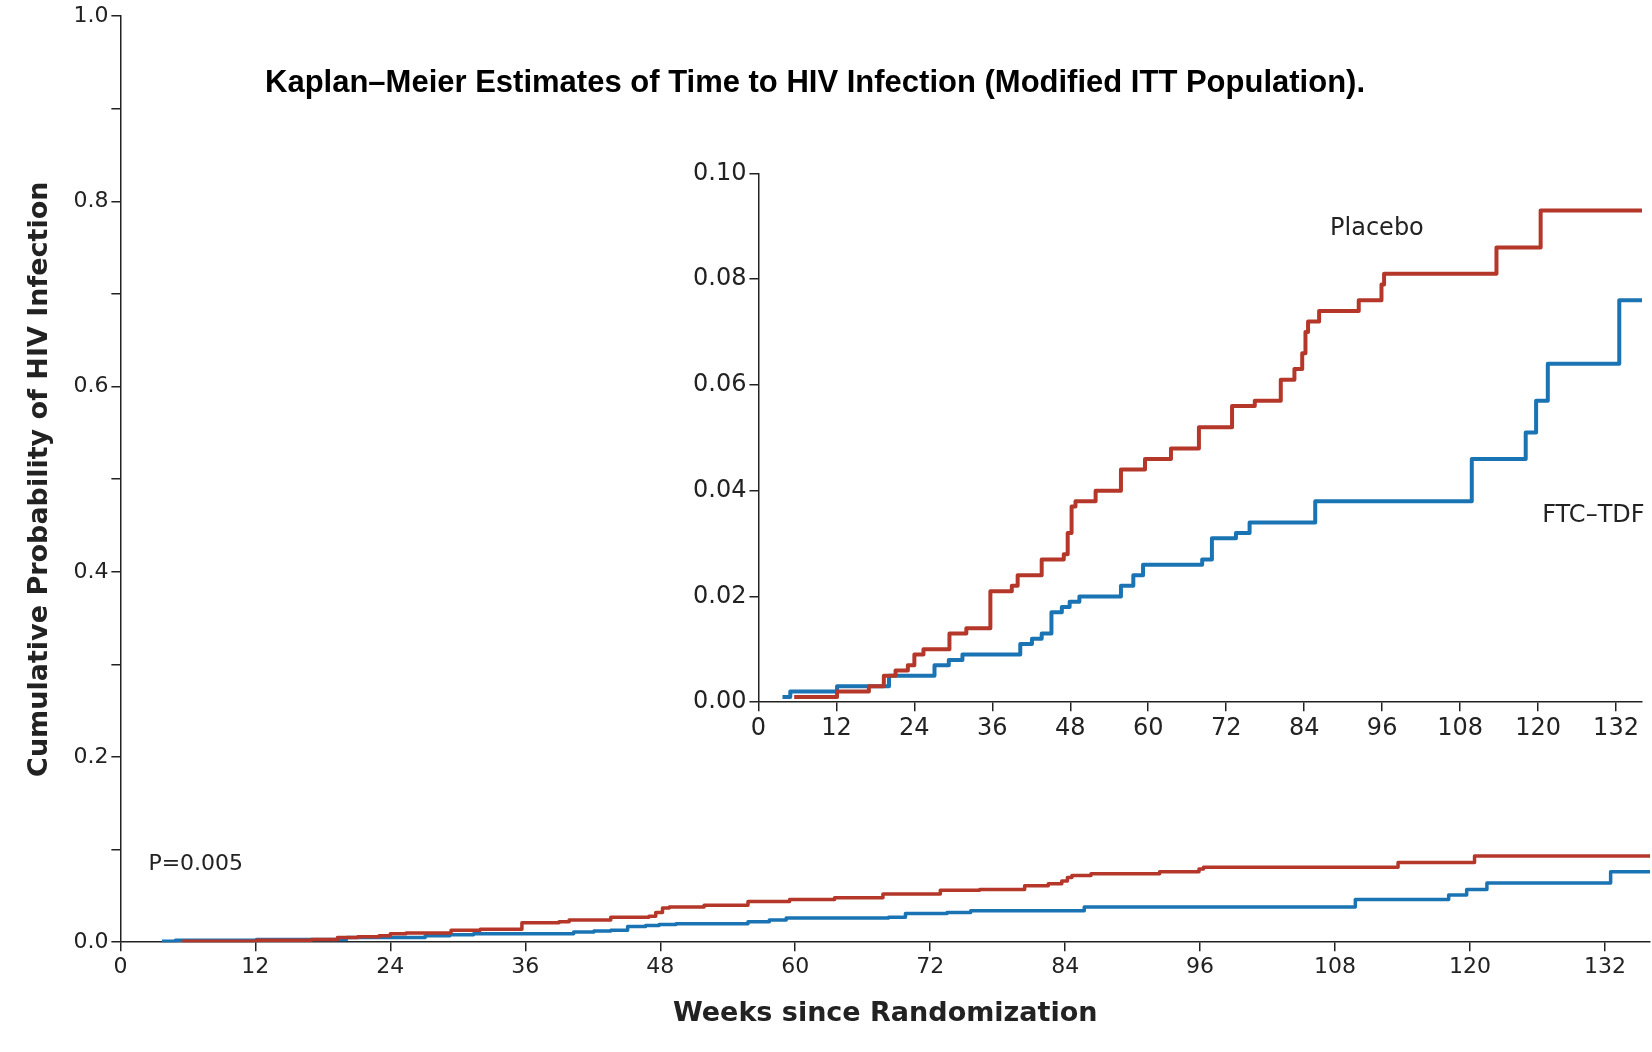  Describe the element at coordinates (196, 862) in the screenshot. I see `annotation: P=0.005` at that location.